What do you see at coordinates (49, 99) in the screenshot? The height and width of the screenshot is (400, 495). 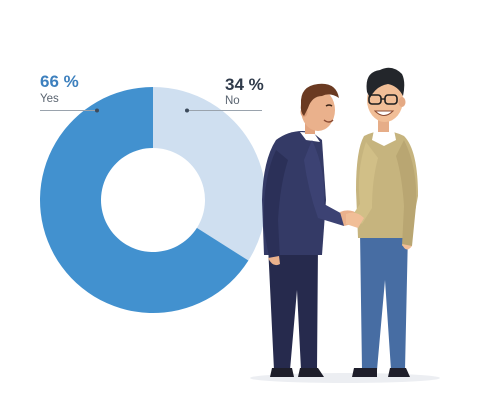 I see `slice-label-yes-category: Yes` at bounding box center [49, 99].